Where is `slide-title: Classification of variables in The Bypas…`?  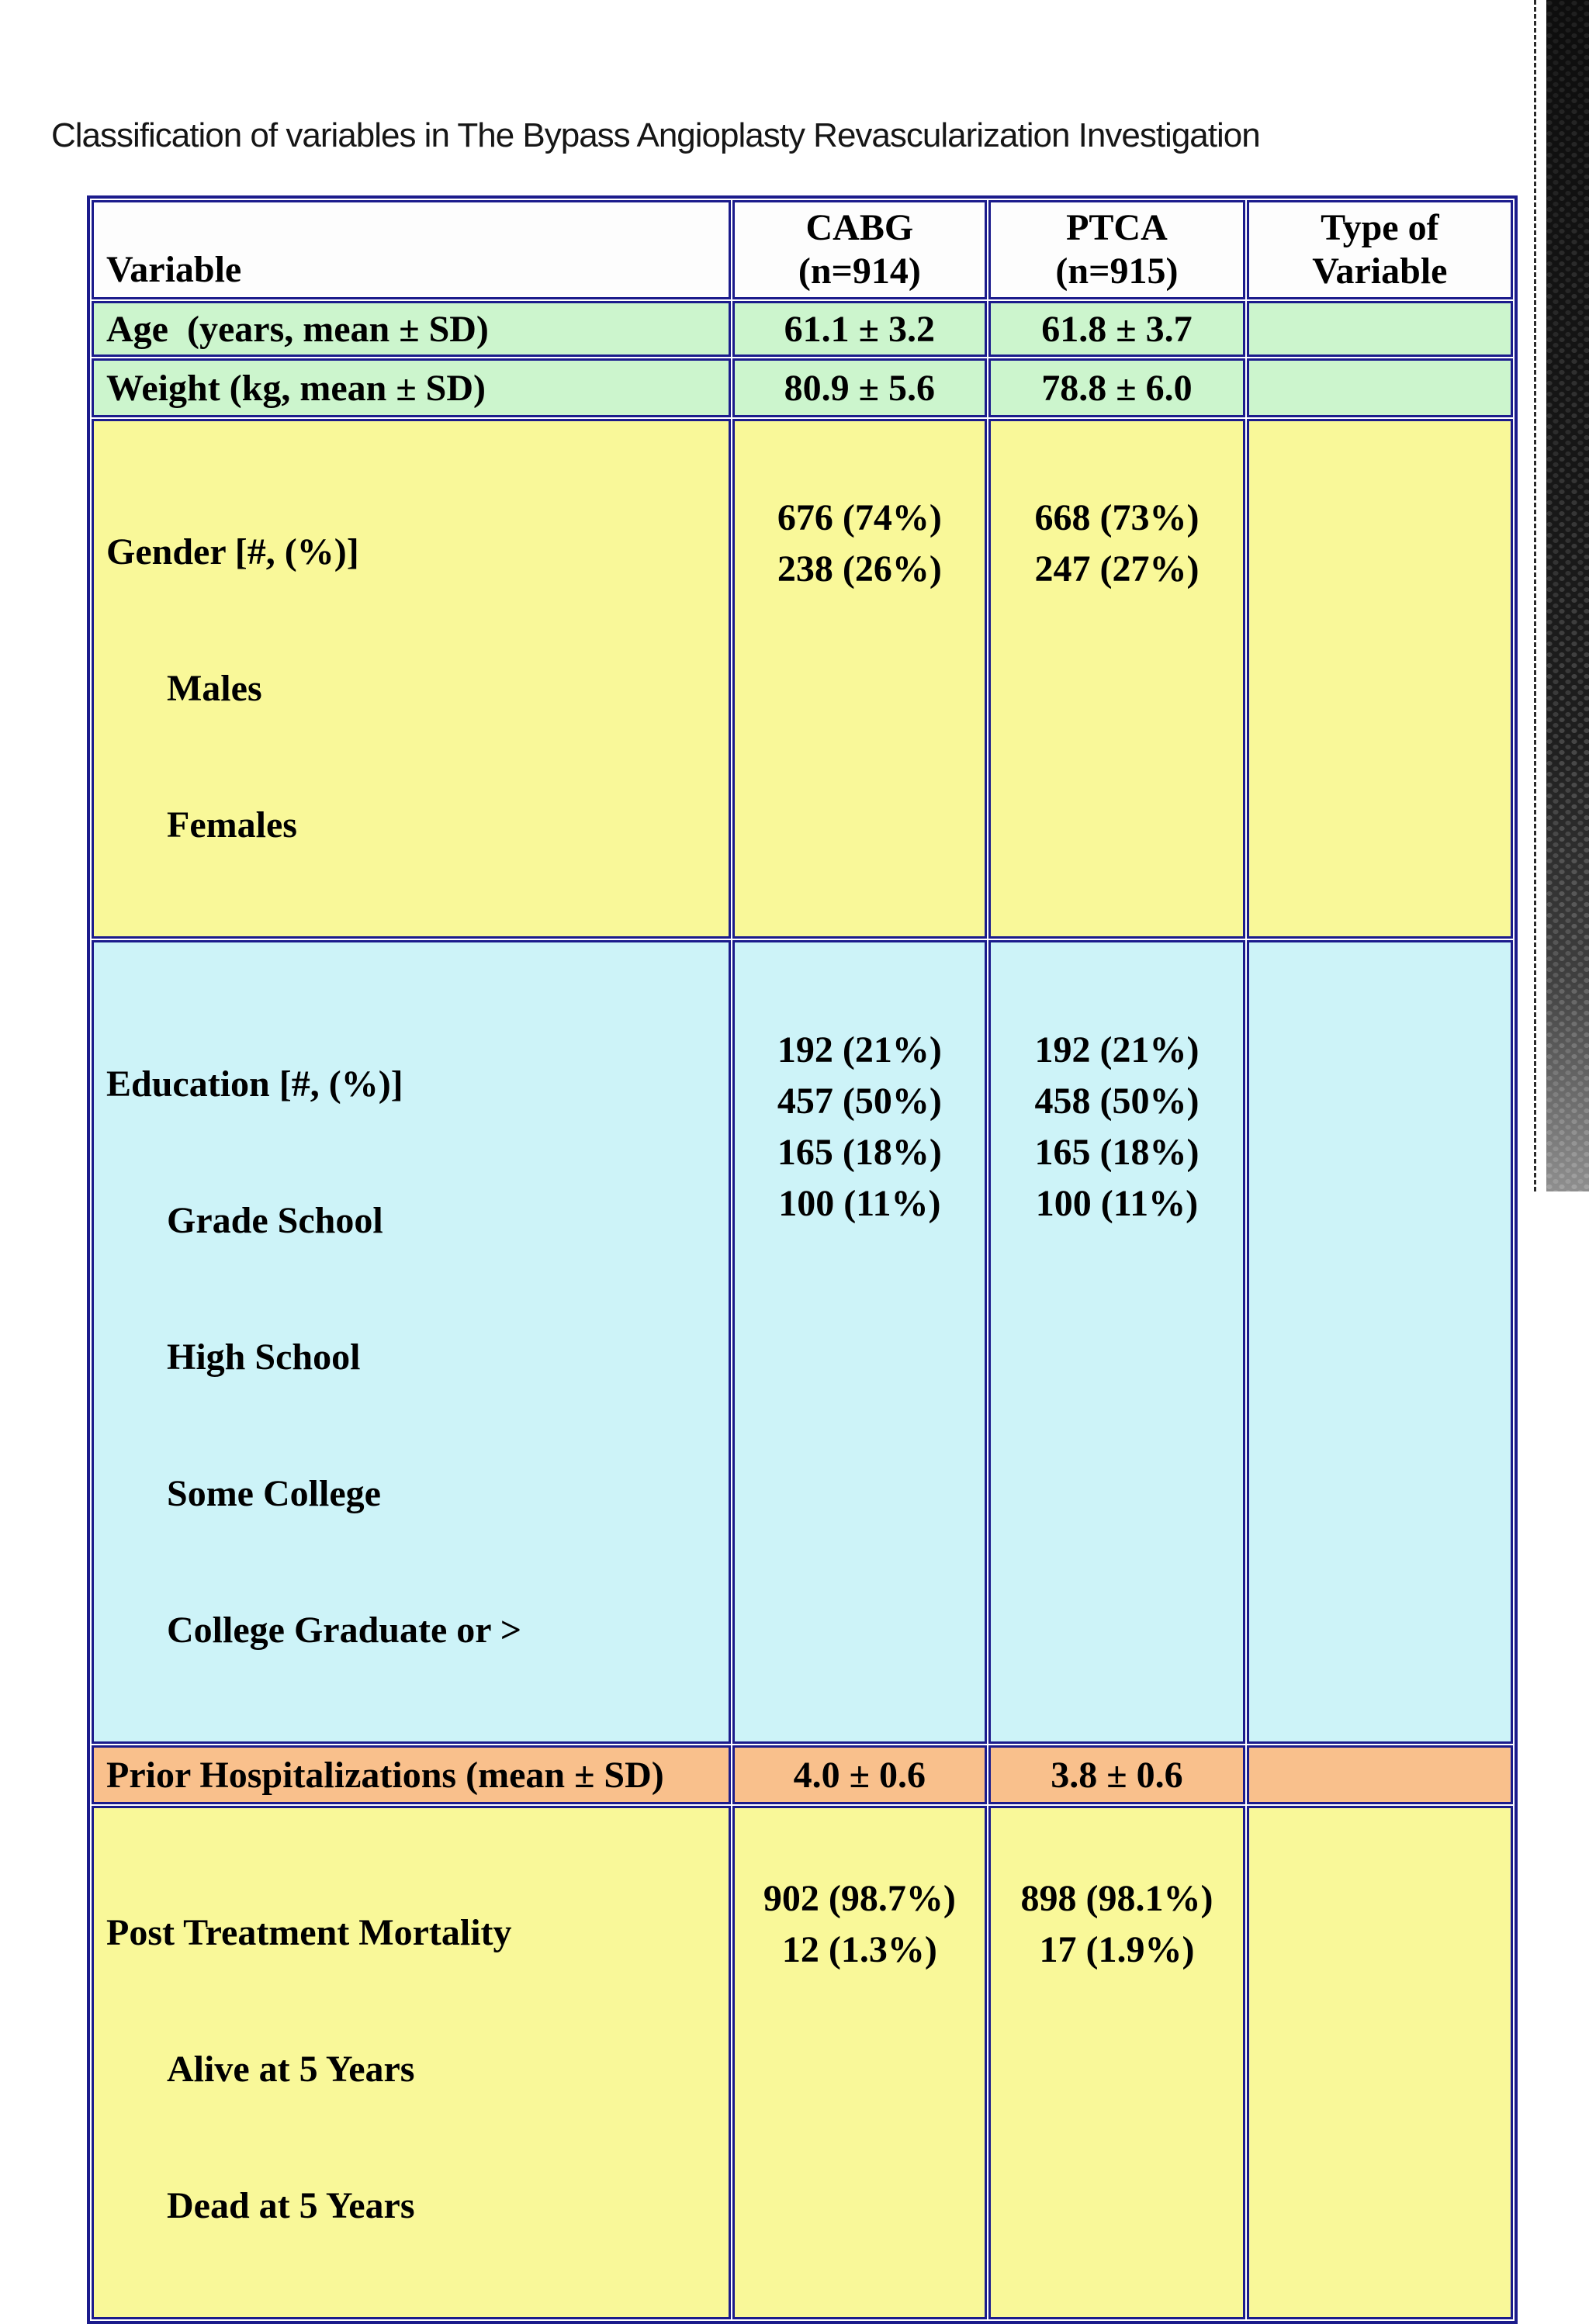
slide-title: Classification of variables in The Bypas… is located at coordinates (656, 135).